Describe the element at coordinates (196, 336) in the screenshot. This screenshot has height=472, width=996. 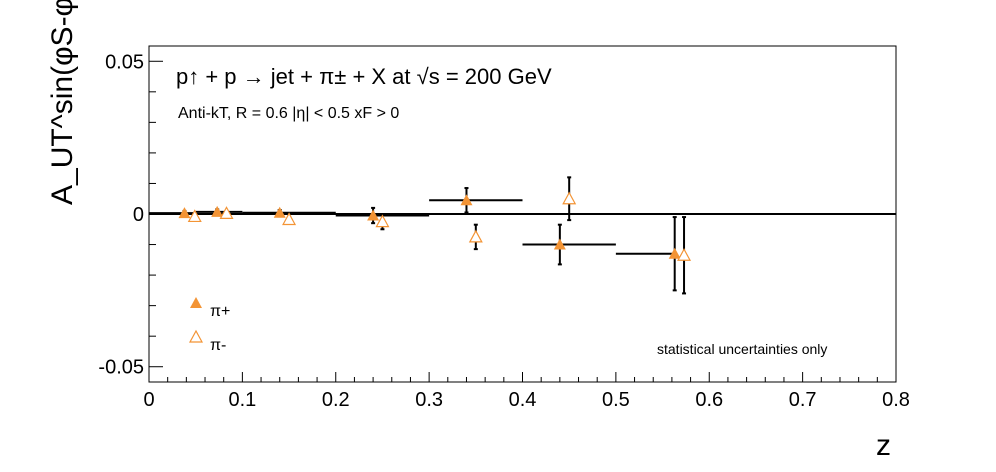
I see `legend-marker-pi-minus` at that location.